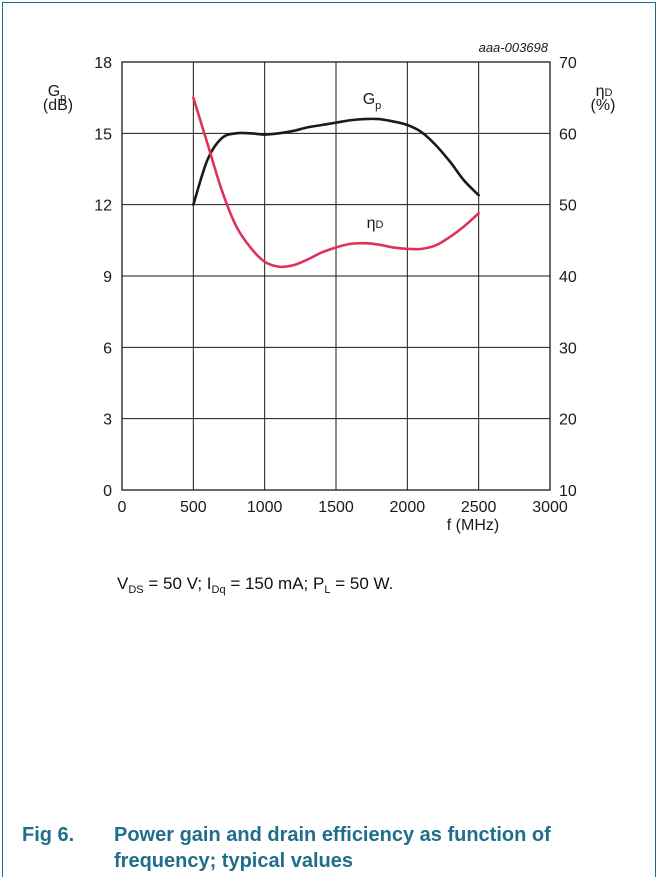 The image size is (660, 882). What do you see at coordinates (600, 91) in the screenshot?
I see `y-right-label-main: η` at bounding box center [600, 91].